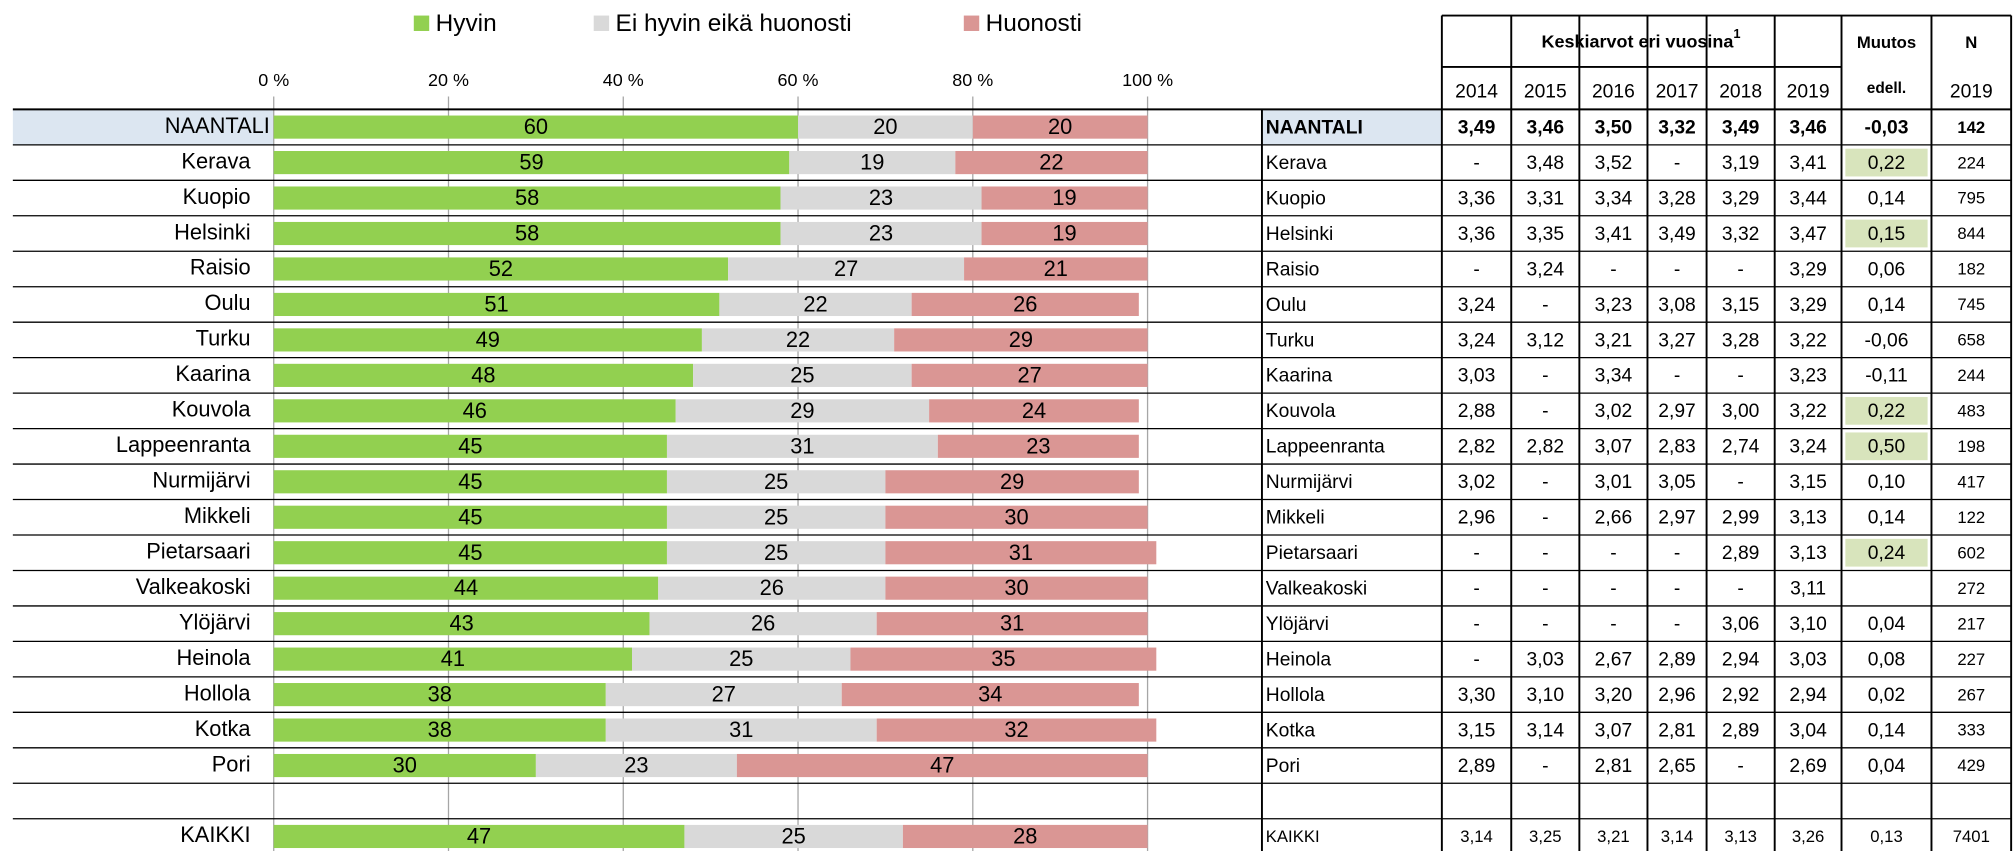 The image size is (2015, 851). What do you see at coordinates (1887, 340) in the screenshot?
I see `change-cell: -0,06` at bounding box center [1887, 340].